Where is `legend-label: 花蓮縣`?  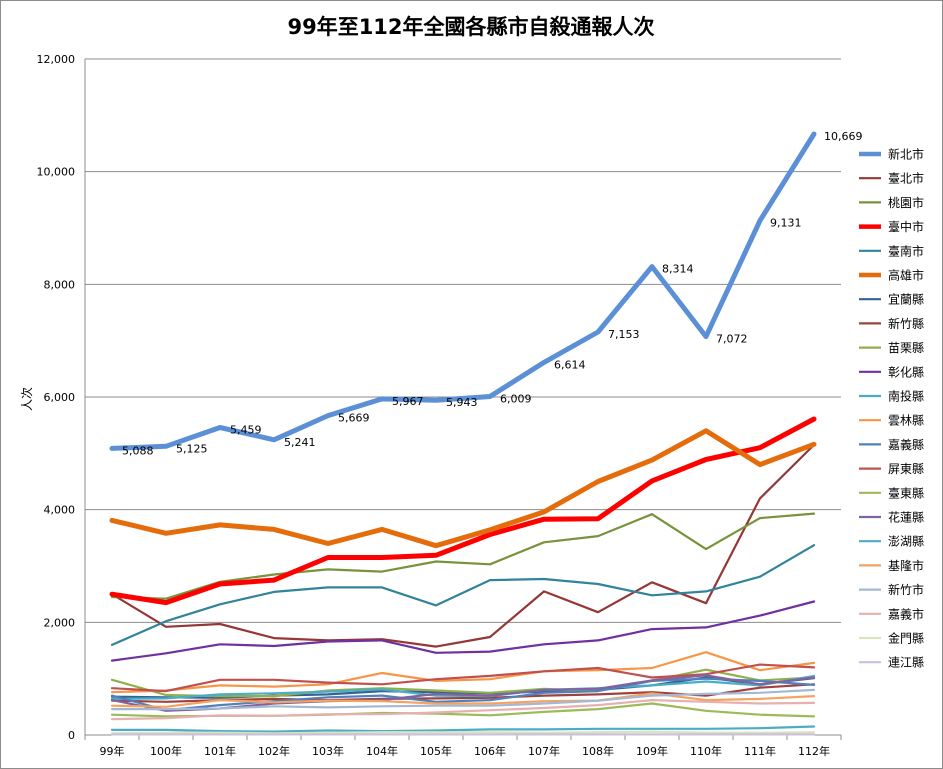 legend-label: 花蓮縣 is located at coordinates (906, 517).